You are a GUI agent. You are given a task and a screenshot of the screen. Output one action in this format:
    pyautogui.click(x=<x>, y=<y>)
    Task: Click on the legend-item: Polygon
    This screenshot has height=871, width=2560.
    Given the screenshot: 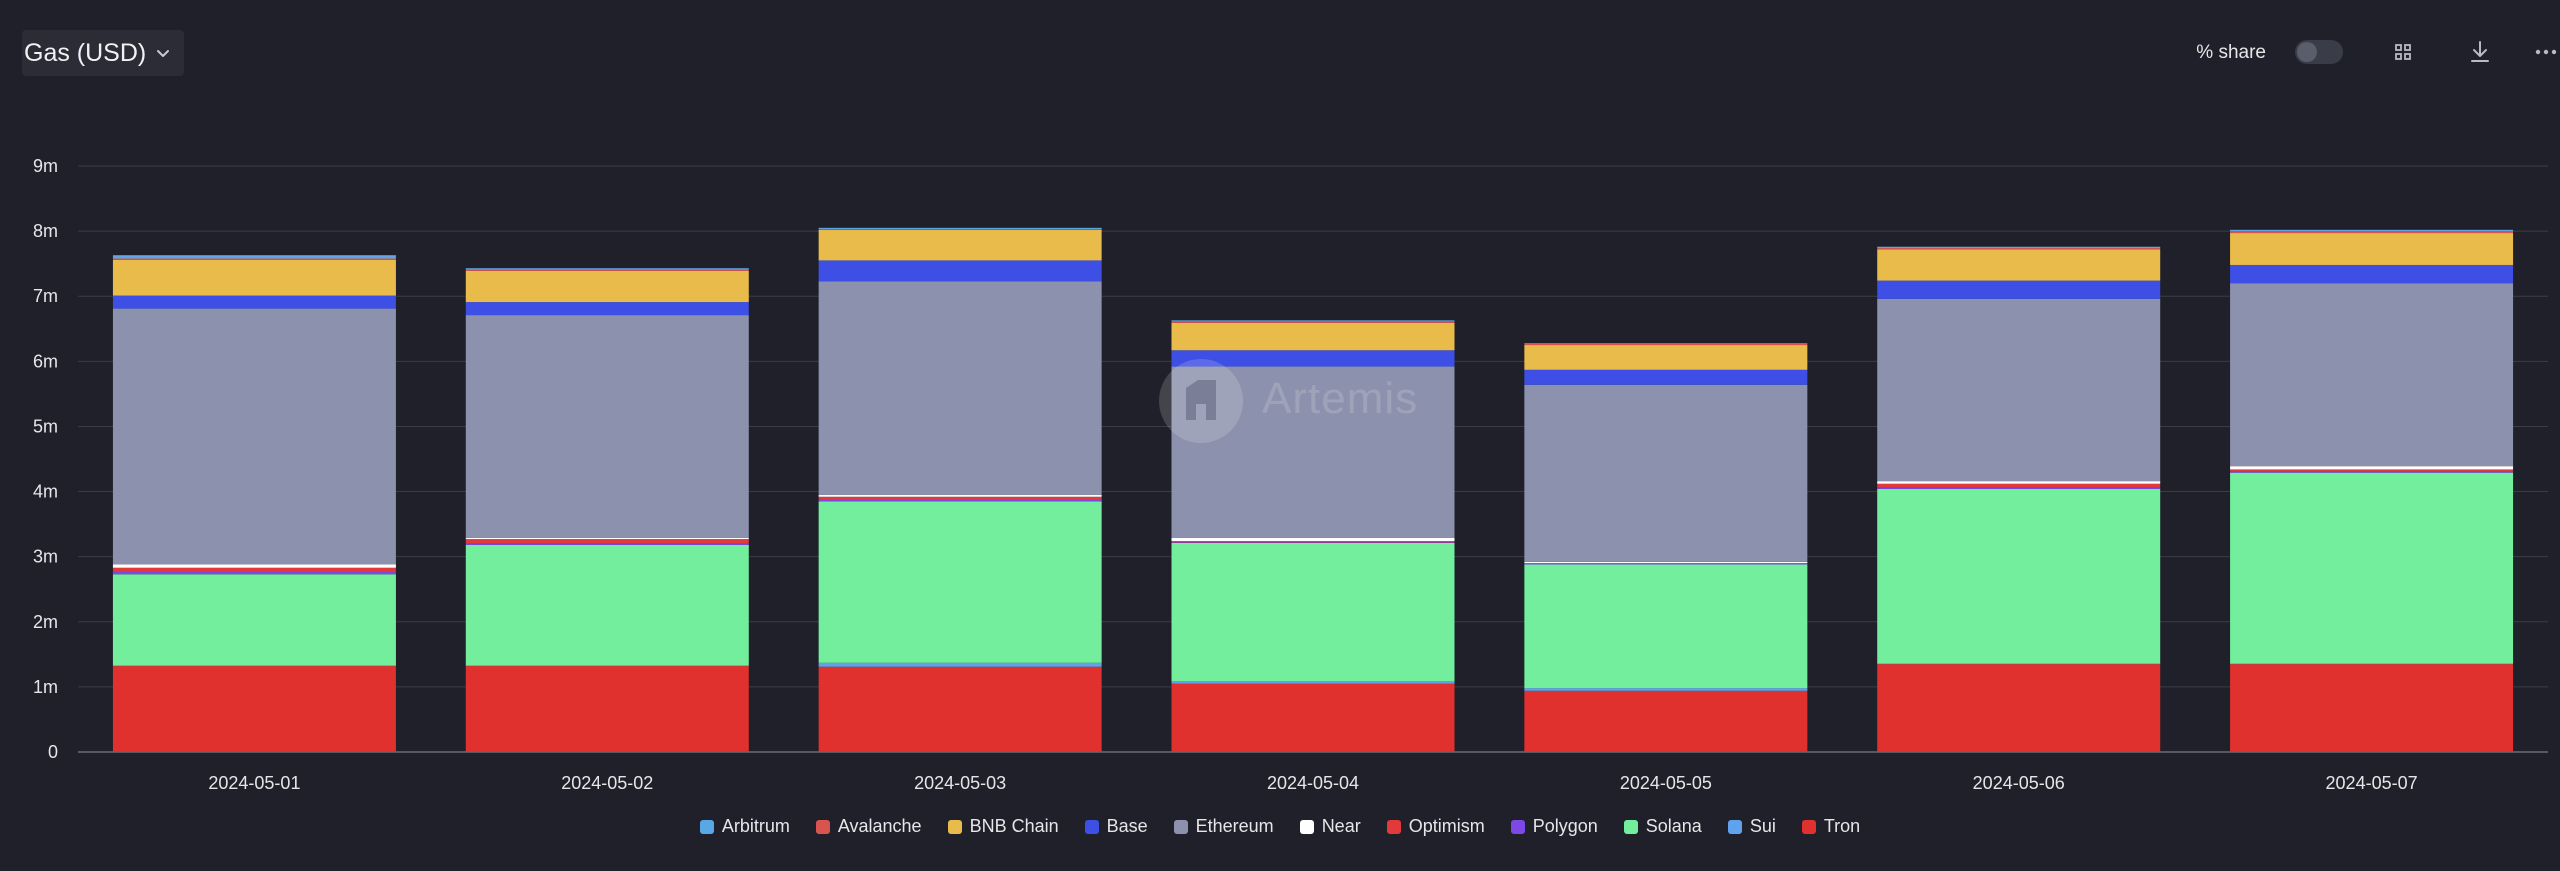 What is the action you would take?
    pyautogui.click(x=1554, y=826)
    